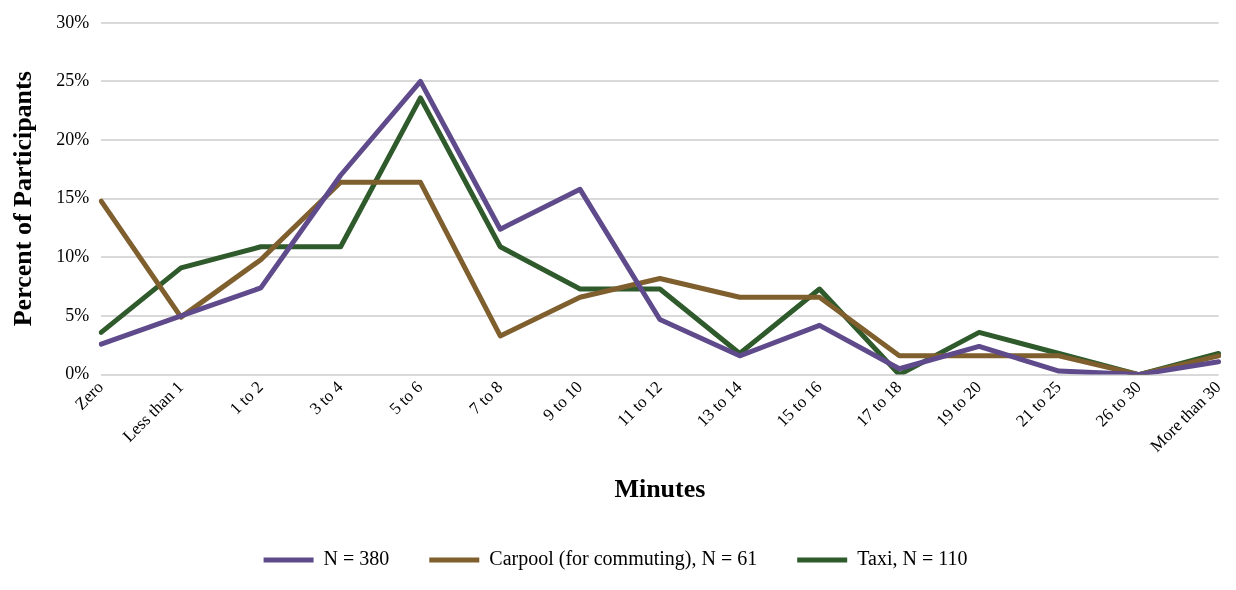  What do you see at coordinates (152, 411) in the screenshot?
I see `x-tick-label: Less than 1` at bounding box center [152, 411].